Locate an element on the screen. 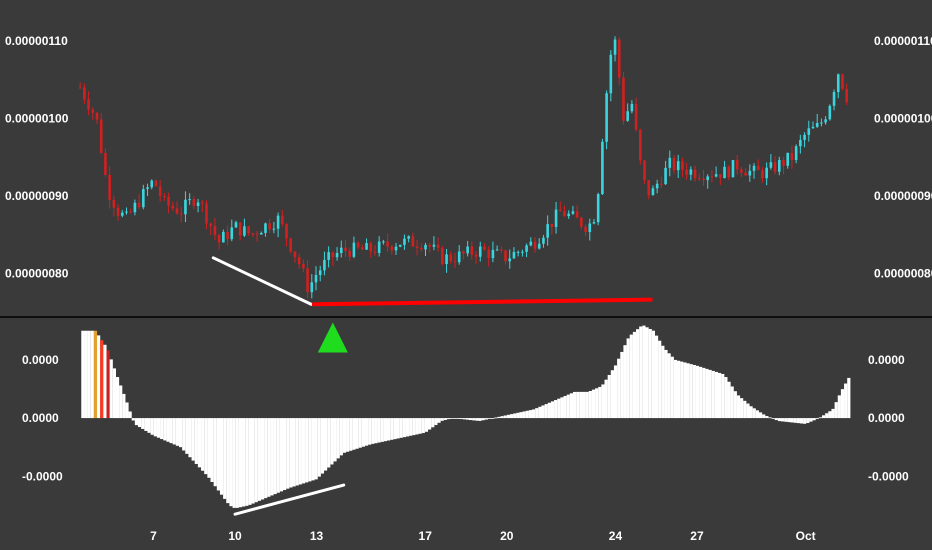 Image resolution: width=932 pixels, height=550 pixels. price-y-tick-right: 0.00000080 is located at coordinates (903, 273).